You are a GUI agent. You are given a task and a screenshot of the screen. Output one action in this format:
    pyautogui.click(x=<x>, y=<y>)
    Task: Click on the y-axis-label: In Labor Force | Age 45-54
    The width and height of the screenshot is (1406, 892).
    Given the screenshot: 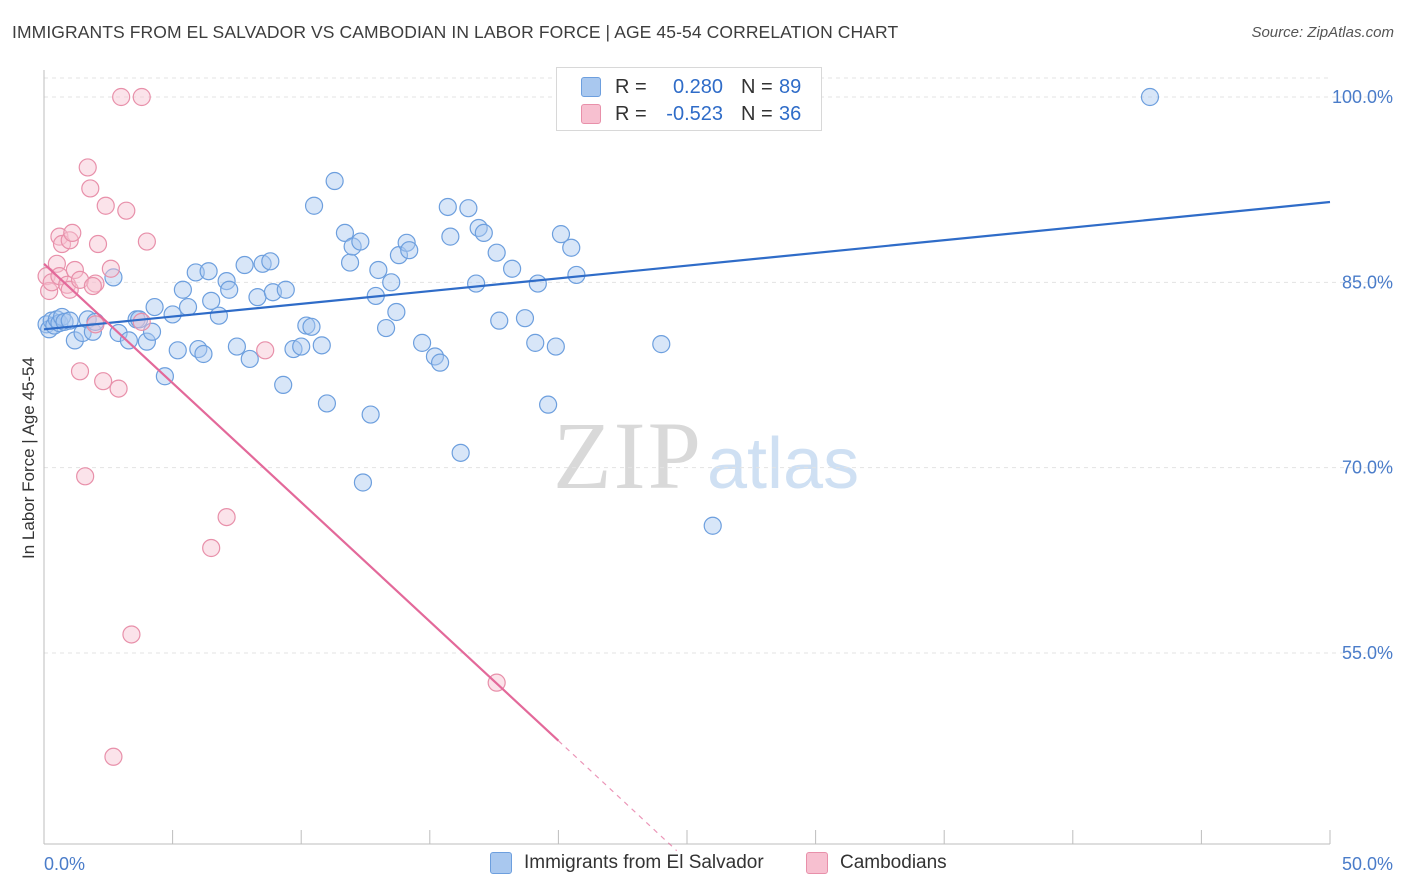 What is the action you would take?
    pyautogui.click(x=28, y=458)
    